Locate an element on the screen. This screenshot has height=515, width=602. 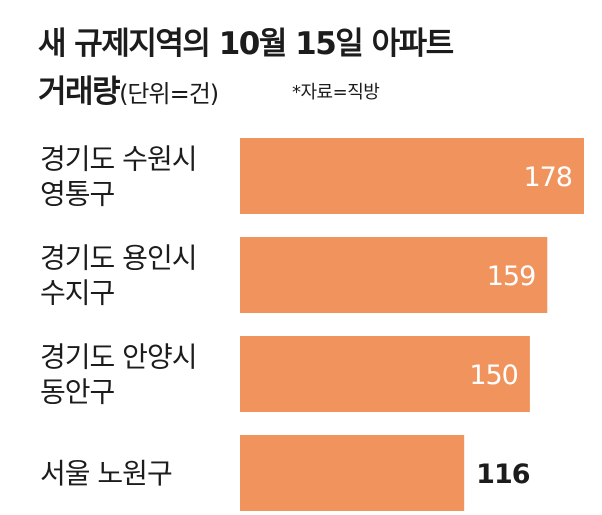
category-label-2-line-2: 수지구 is located at coordinates (77, 293).